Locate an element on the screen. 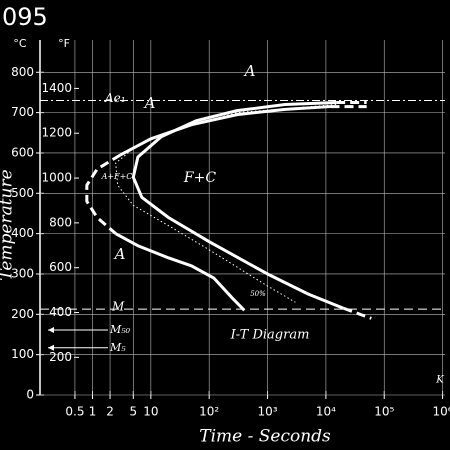  y-tick-label: 200 is located at coordinates (22, 314).